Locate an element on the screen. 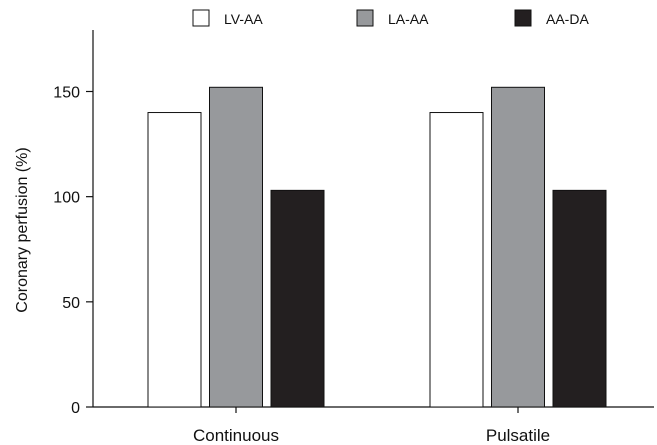 The width and height of the screenshot is (657, 445). bar-aa-da-continuous is located at coordinates (297, 298).